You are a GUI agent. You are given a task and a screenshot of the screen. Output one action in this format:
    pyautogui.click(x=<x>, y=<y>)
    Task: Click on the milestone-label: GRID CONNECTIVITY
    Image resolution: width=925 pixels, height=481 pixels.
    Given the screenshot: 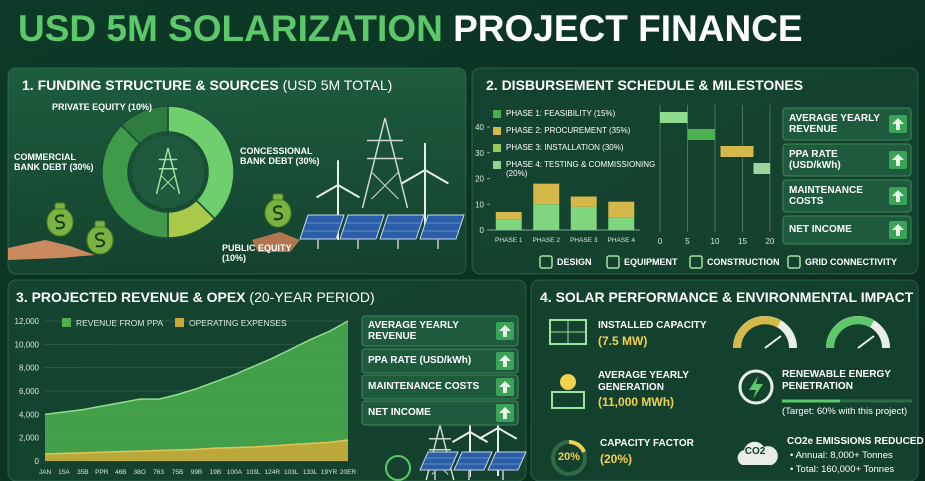 What is the action you would take?
    pyautogui.click(x=851, y=262)
    